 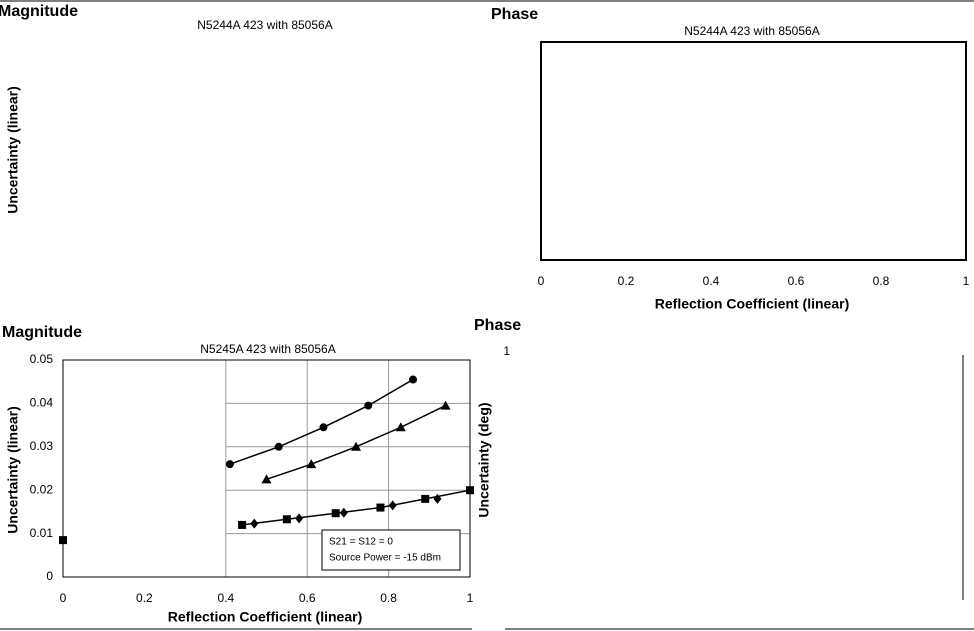 What do you see at coordinates (42, 359) in the screenshot?
I see `y-tick-label: 0.05` at bounding box center [42, 359].